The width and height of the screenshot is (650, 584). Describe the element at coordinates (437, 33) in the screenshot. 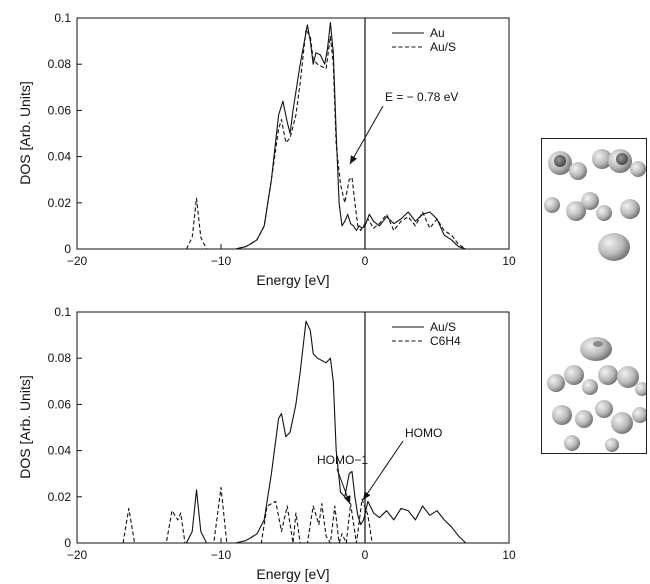

I see `legend-entry: Au` at that location.